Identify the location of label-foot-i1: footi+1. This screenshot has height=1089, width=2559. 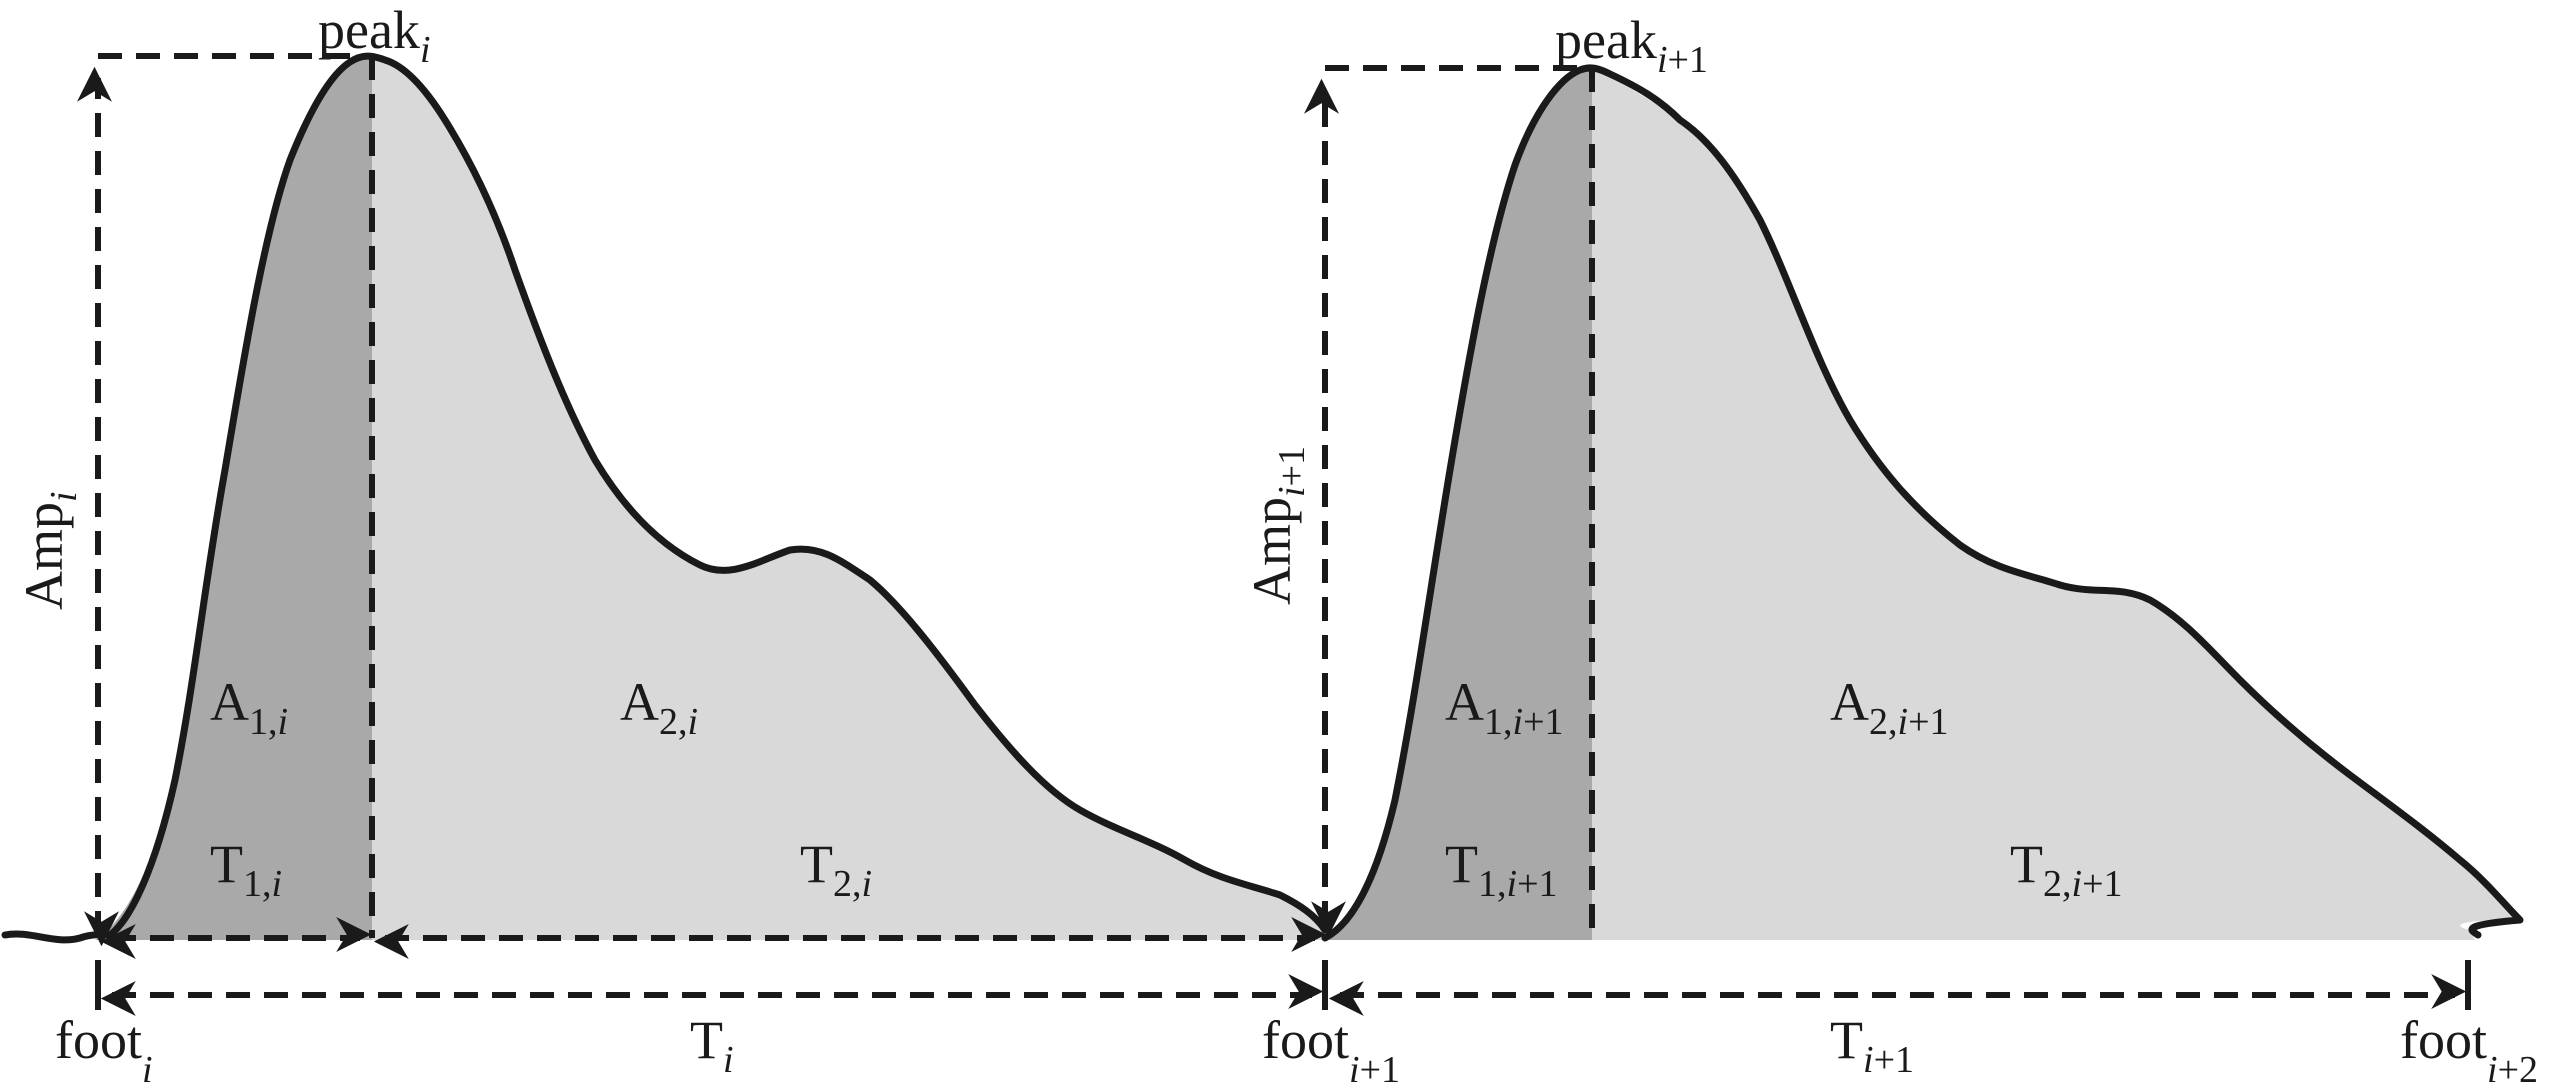
(1331, 1049).